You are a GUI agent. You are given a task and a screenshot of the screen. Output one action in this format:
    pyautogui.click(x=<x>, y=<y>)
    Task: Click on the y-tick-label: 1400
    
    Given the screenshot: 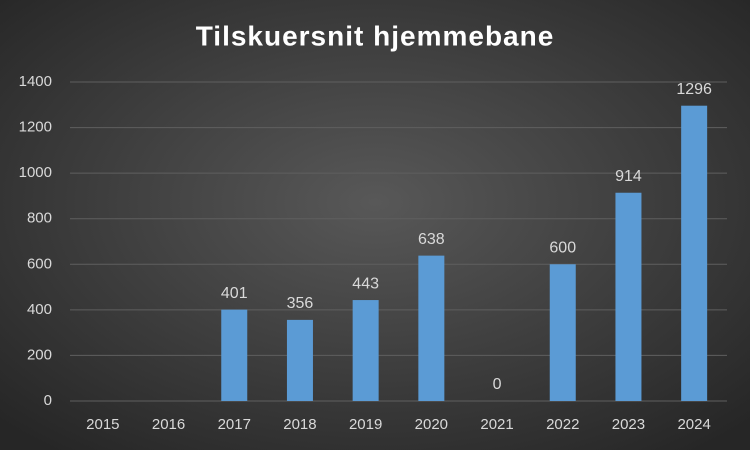 What is the action you would take?
    pyautogui.click(x=35, y=81)
    